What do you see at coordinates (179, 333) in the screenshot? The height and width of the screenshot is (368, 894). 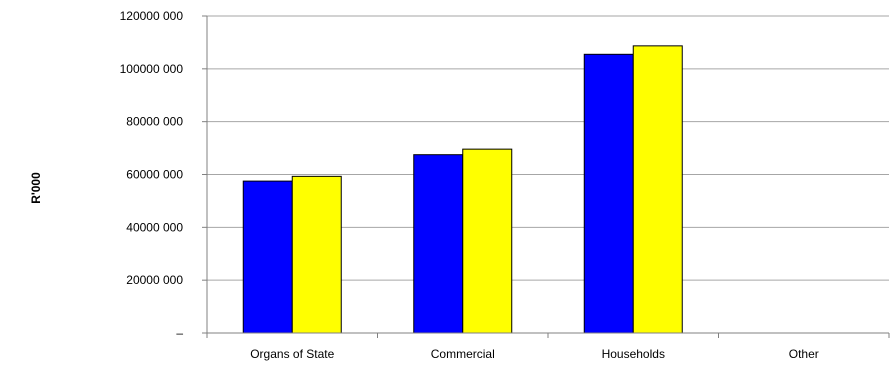 I see `y-tick-label: –` at bounding box center [179, 333].